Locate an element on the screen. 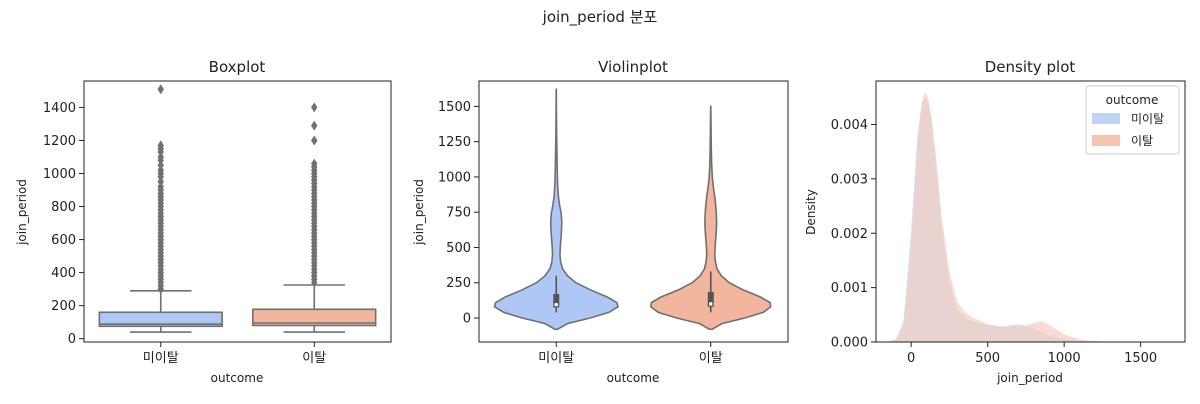 Image resolution: width=1200 pixels, height=404 pixels. violinplot-title: Violinplot is located at coordinates (633, 67).